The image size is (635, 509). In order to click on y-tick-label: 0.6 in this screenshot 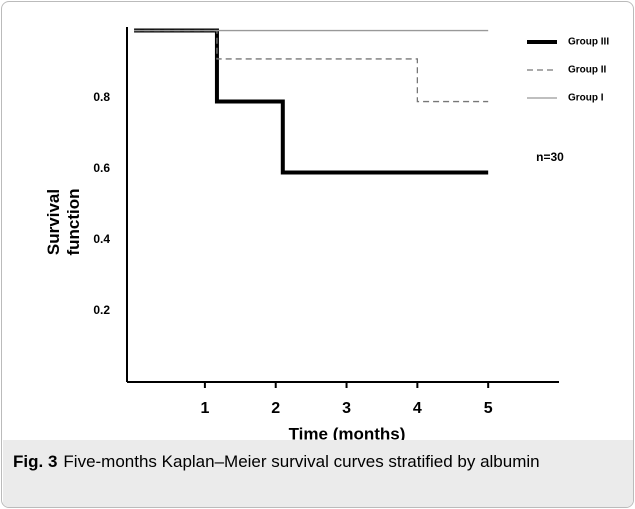, I will do `click(101, 168)`.